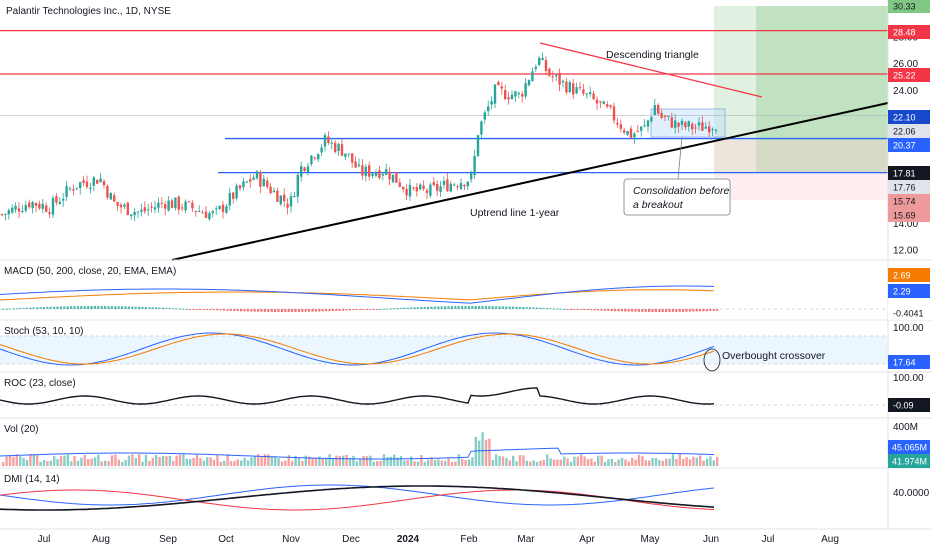 Image resolution: width=932 pixels, height=550 pixels. Describe the element at coordinates (908, 328) in the screenshot. I see `stoch-tick: 100.00` at that location.